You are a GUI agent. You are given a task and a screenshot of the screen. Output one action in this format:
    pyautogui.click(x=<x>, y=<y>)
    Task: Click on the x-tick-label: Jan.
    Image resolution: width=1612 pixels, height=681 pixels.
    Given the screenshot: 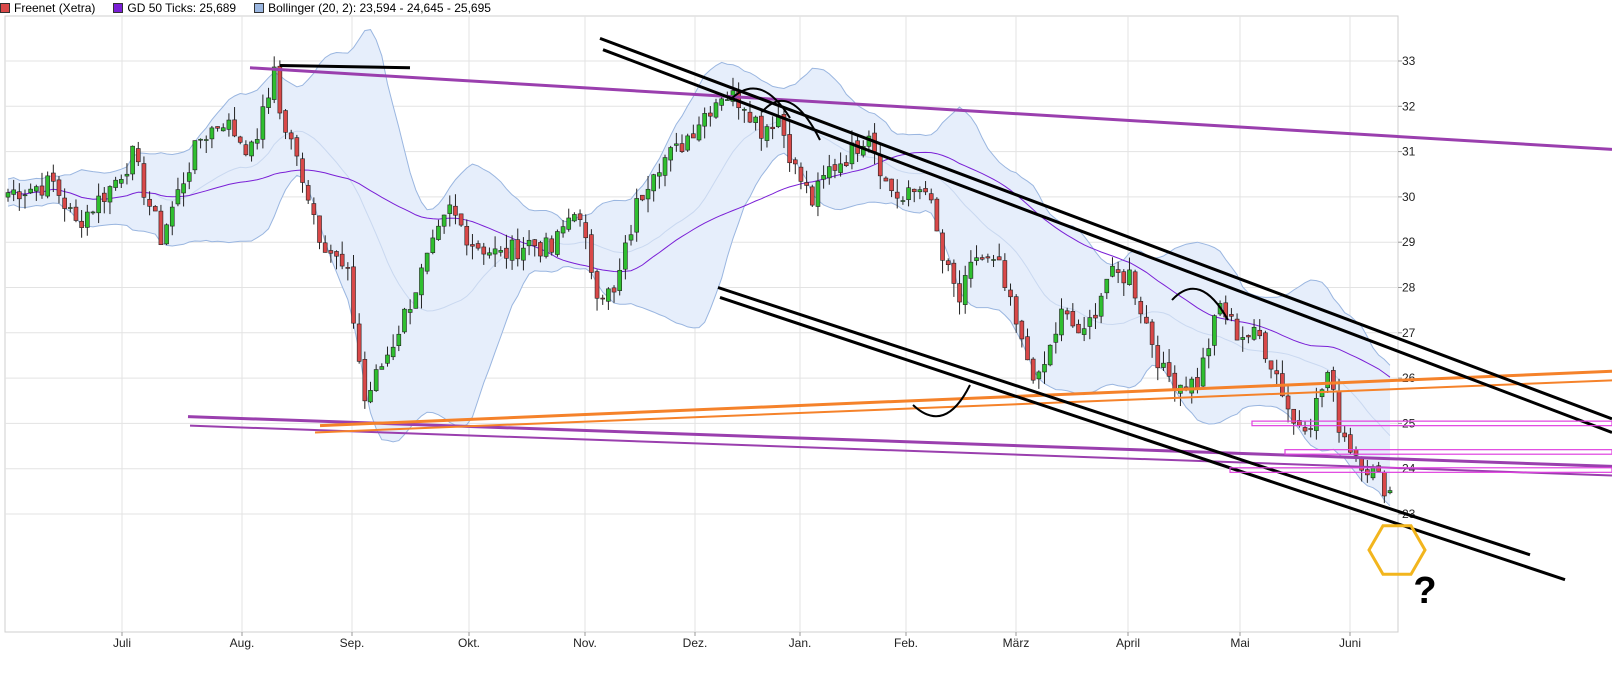 What is the action you would take?
    pyautogui.click(x=800, y=643)
    